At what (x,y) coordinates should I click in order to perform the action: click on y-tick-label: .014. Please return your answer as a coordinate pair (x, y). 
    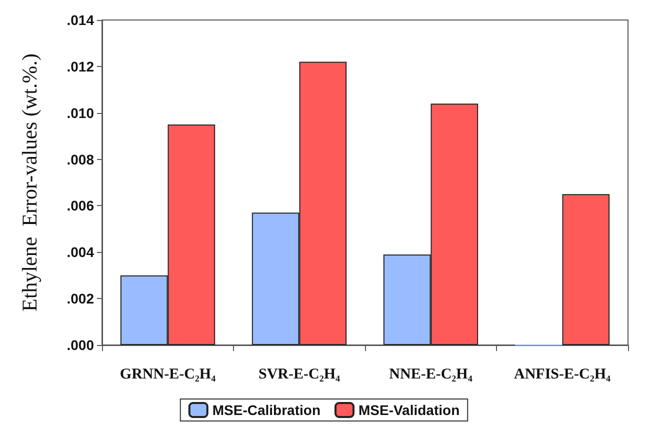
    Looking at the image, I should click on (80, 20).